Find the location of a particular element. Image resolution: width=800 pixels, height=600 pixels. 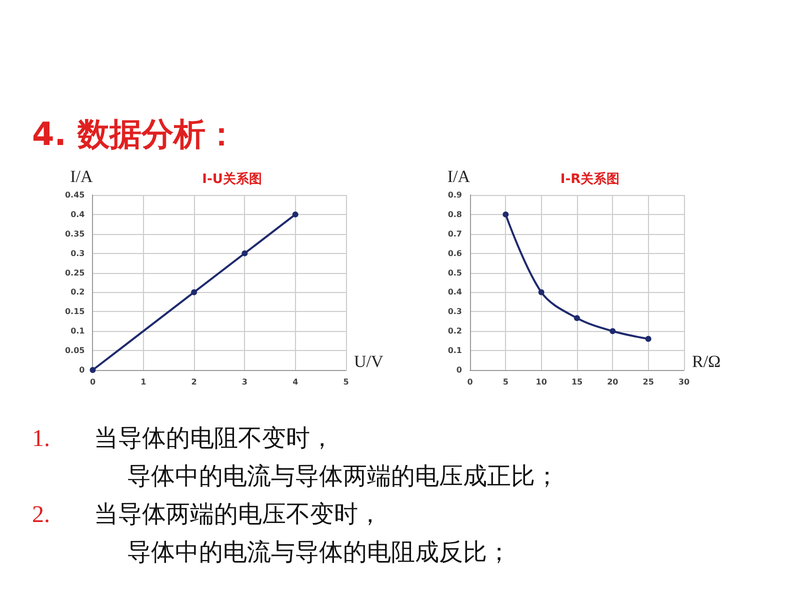

text: 2. 当导体两端的电压不变时， is located at coordinates (207, 515).